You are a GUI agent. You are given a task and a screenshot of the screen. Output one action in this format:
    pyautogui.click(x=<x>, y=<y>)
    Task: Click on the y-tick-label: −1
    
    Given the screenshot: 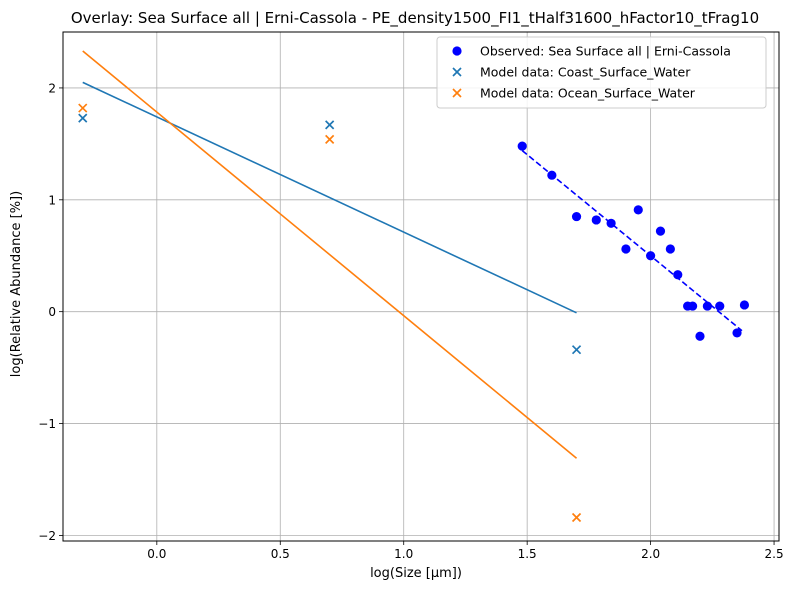 What is the action you would take?
    pyautogui.click(x=47, y=424)
    